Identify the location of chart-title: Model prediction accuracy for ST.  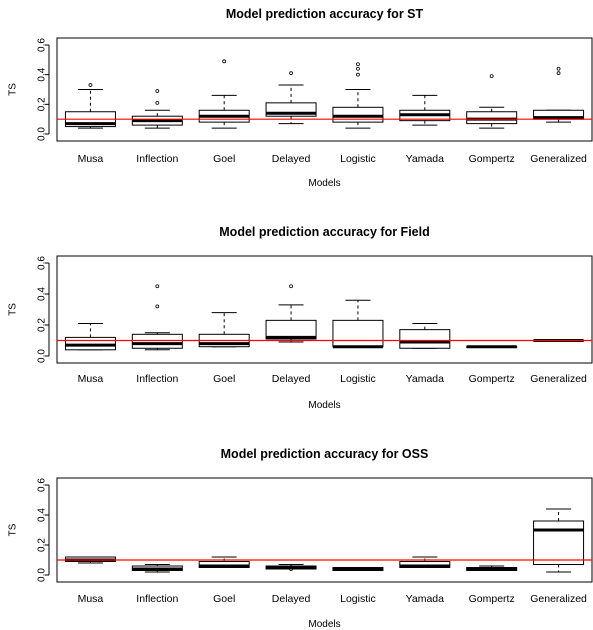
(325, 14).